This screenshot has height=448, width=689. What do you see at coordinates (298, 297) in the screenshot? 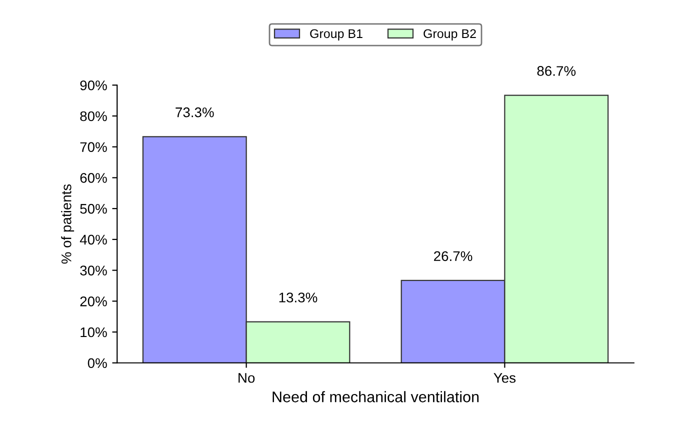
I see `data-label: 13.3%` at bounding box center [298, 297].